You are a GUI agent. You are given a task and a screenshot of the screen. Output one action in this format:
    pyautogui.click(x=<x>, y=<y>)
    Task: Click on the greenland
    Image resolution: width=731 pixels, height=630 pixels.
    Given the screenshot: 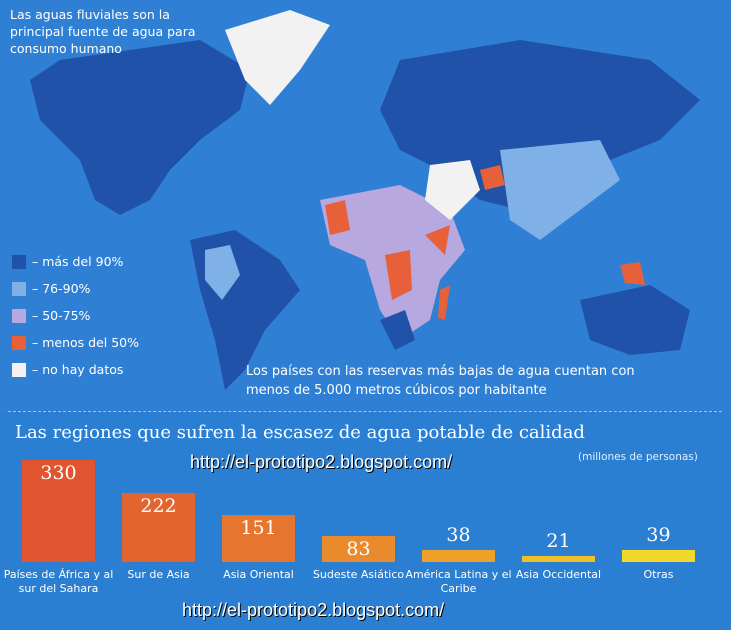 What is the action you would take?
    pyautogui.click(x=277, y=57)
    